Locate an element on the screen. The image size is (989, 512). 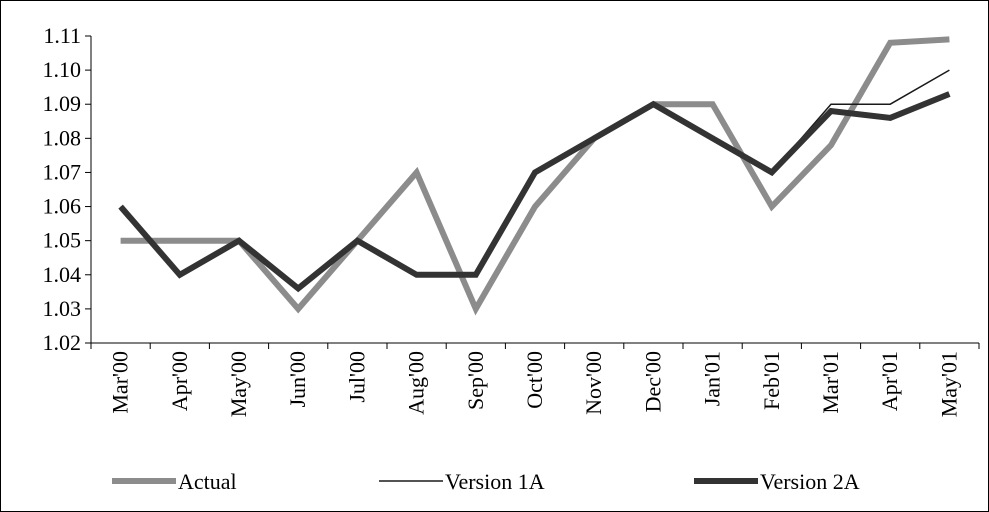
y-axis-ticks: 1.02 1.03 1.04 1.05 1.06 1.07 1.08 1.09 1.10 1.11 is located at coordinates (67, 189).